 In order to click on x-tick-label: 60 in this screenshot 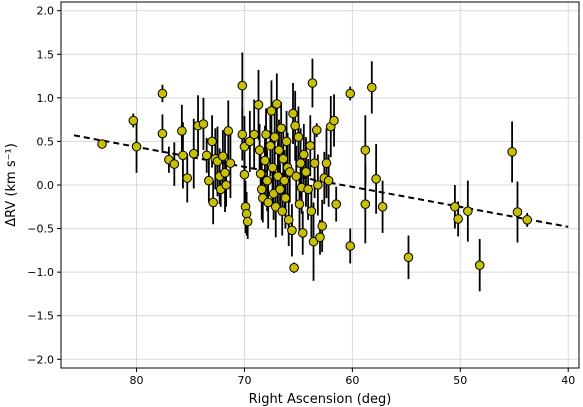, I will do `click(352, 380)`.